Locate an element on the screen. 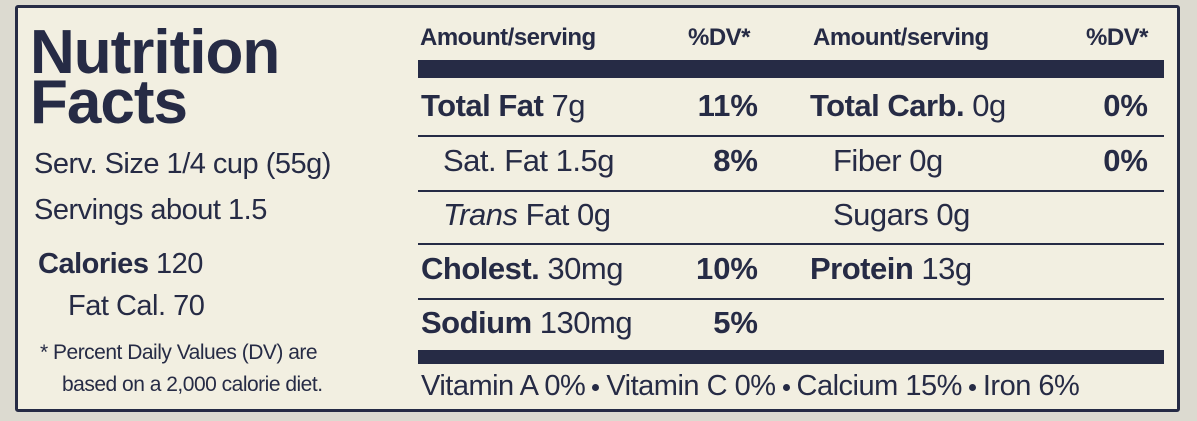  nutrient-dv: 8% is located at coordinates (735, 160).